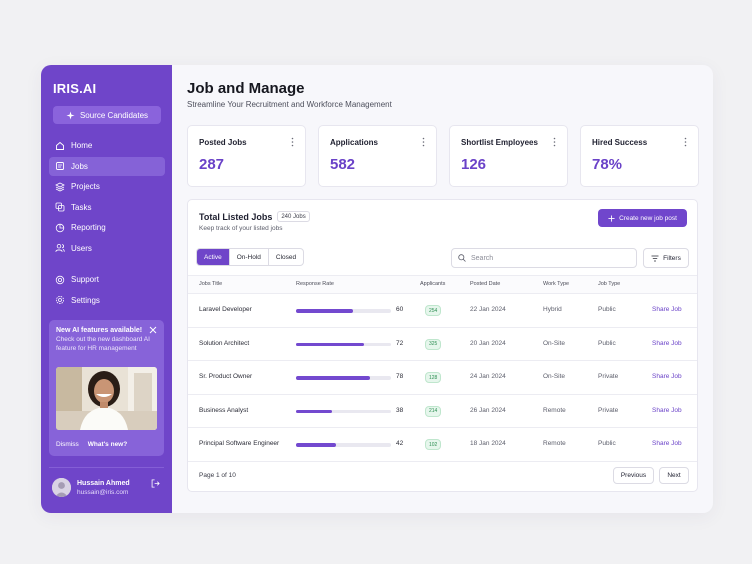  I want to click on tab-on-hold: On-Hold, so click(249, 257).